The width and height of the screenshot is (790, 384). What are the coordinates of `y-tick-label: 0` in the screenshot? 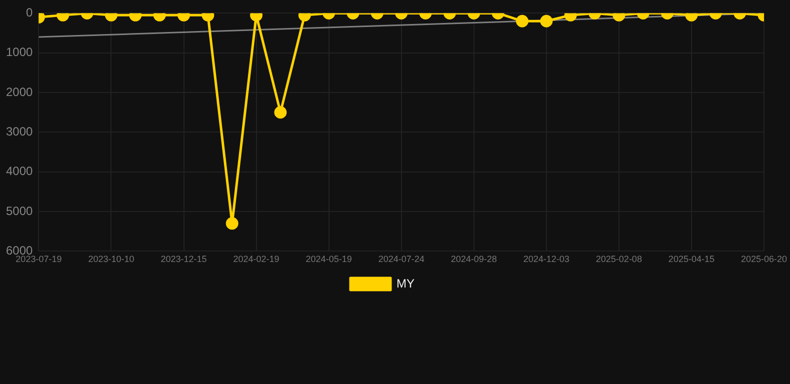 It's located at (30, 13).